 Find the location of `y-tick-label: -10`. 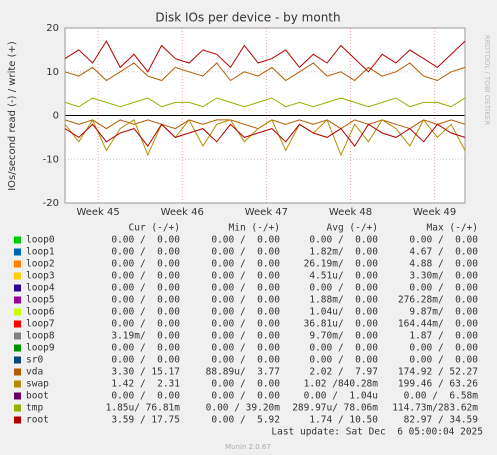

y-tick-label: -10 is located at coordinates (51, 159).